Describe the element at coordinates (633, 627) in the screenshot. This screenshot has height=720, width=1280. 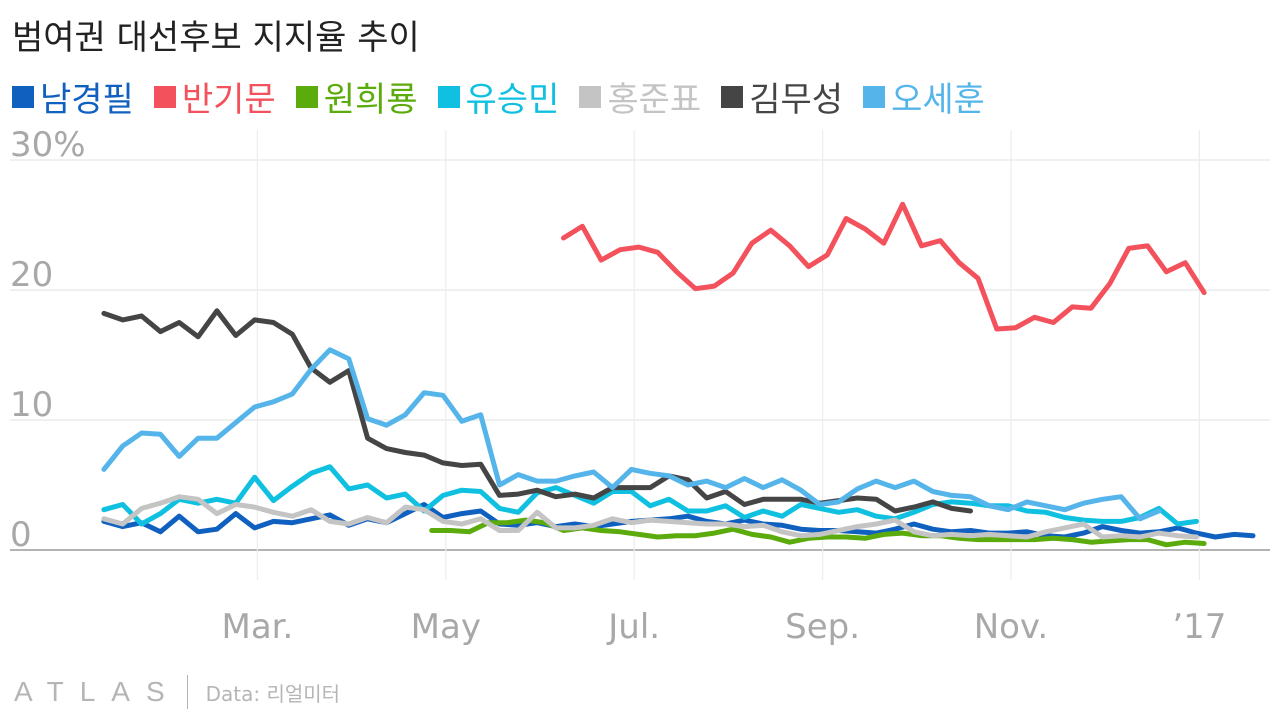
I see `x-tick-label: Jul.` at that location.